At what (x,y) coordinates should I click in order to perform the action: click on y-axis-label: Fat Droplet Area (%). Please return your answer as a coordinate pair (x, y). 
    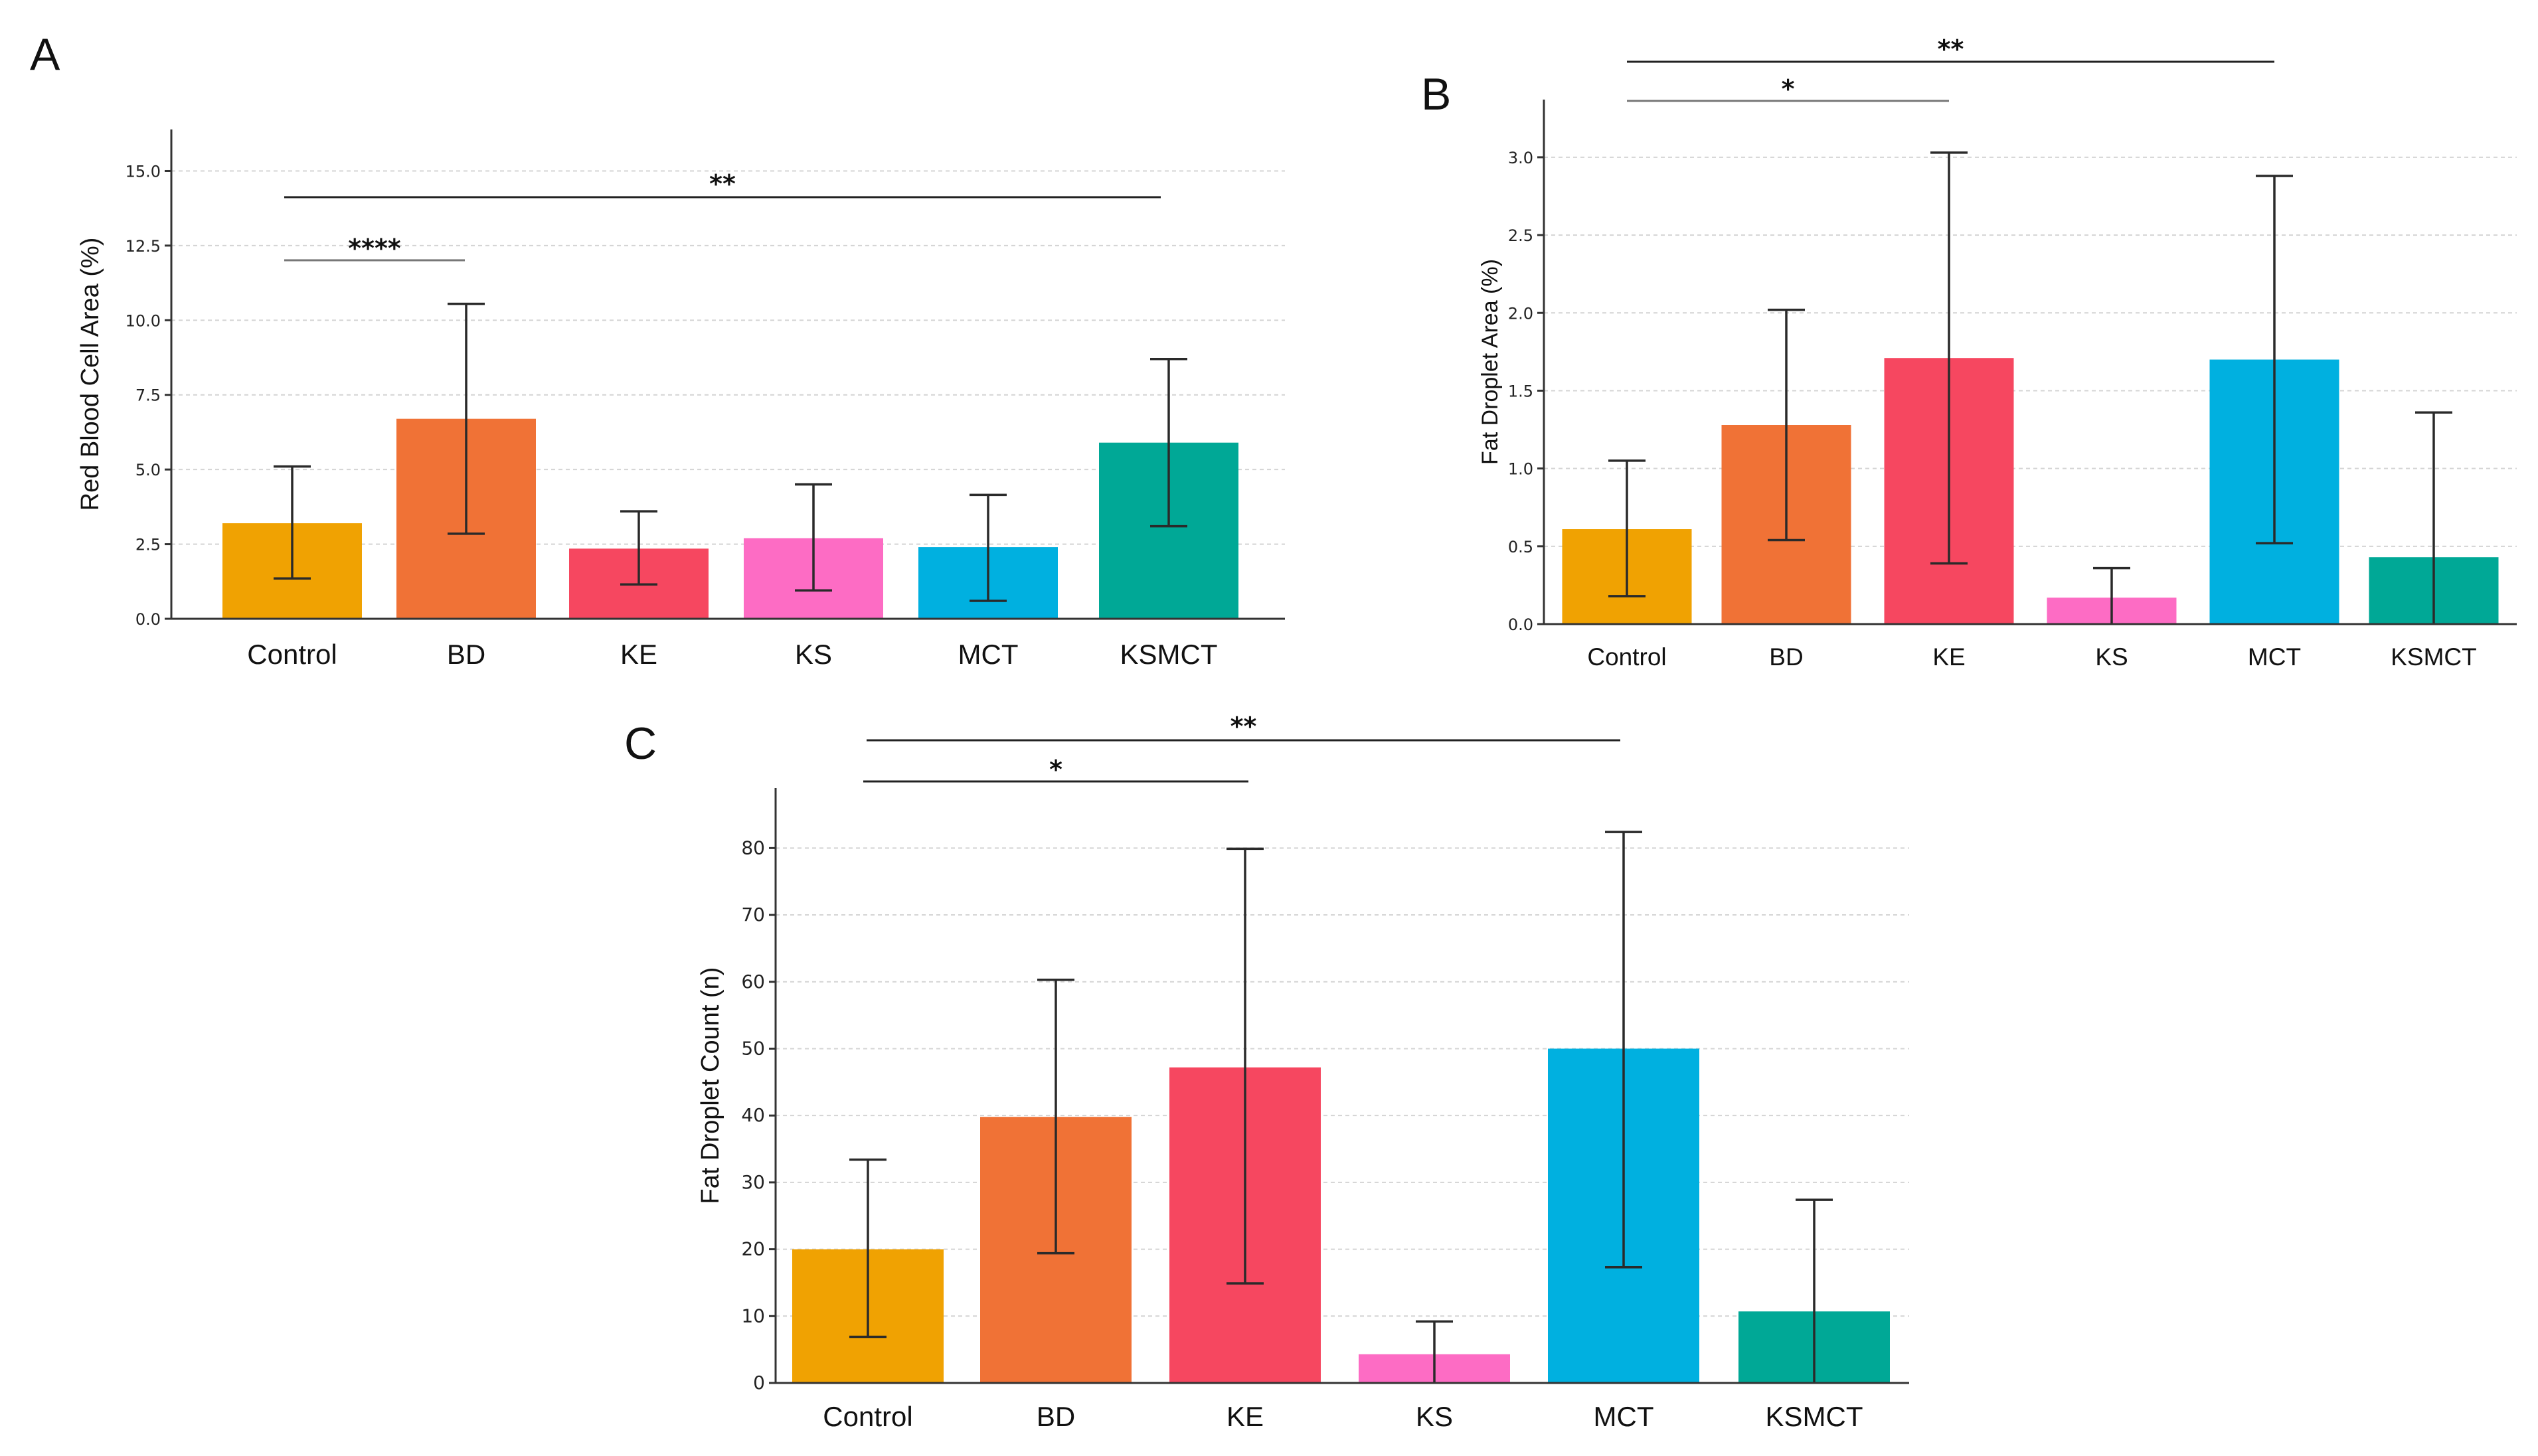
    Looking at the image, I should click on (1491, 362).